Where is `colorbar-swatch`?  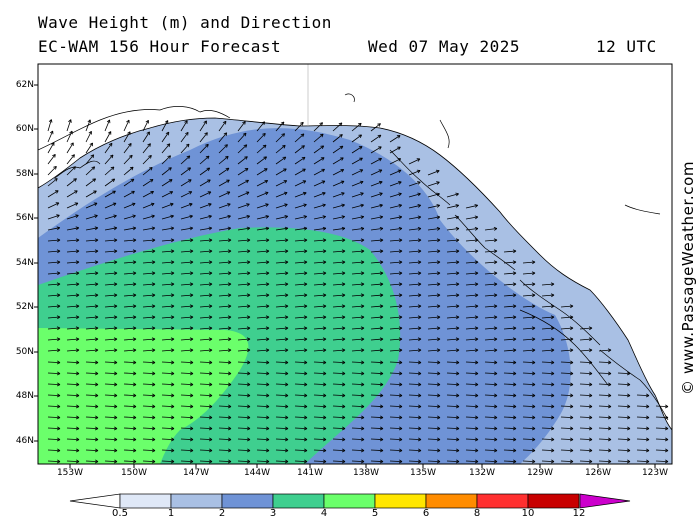
colorbar-swatch is located at coordinates (502, 501).